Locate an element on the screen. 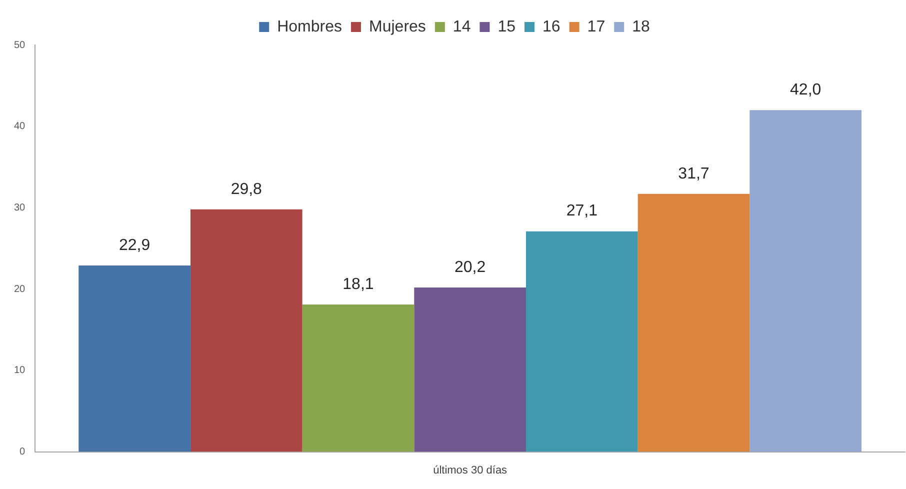 This screenshot has height=489, width=906. data-label: 29,8 is located at coordinates (246, 189).